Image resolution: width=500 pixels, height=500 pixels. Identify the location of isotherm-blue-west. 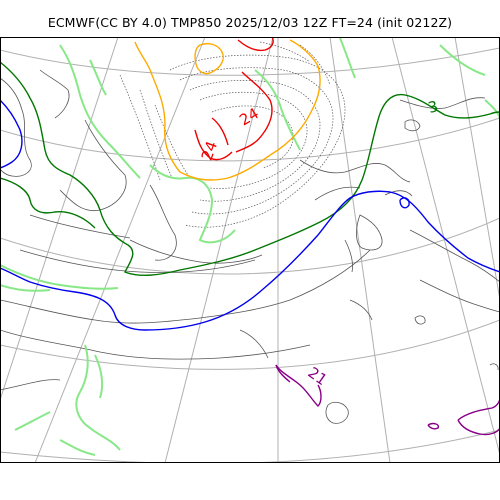
(11, 134).